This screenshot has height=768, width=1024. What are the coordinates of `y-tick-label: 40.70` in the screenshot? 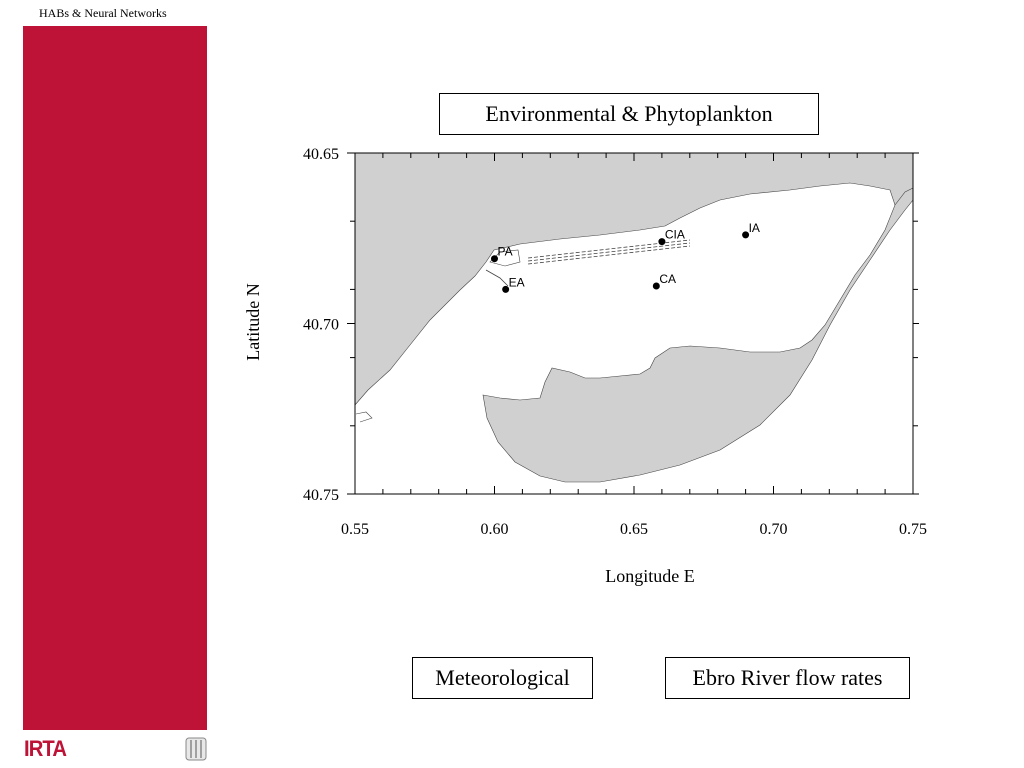 It's located at (321, 325).